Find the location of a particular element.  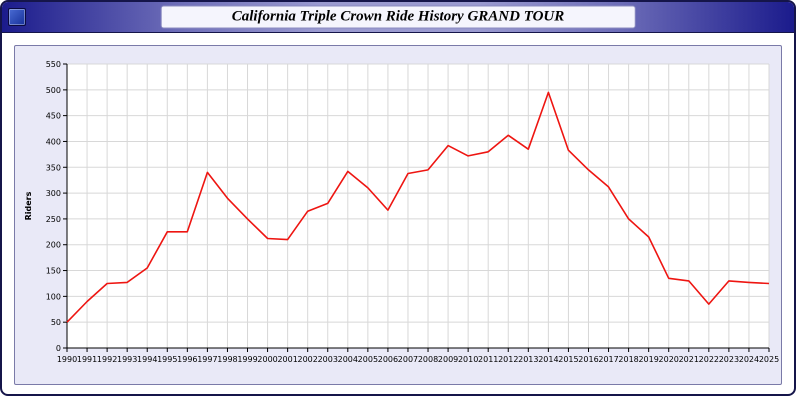

svg-text: 2013 is located at coordinates (528, 359).